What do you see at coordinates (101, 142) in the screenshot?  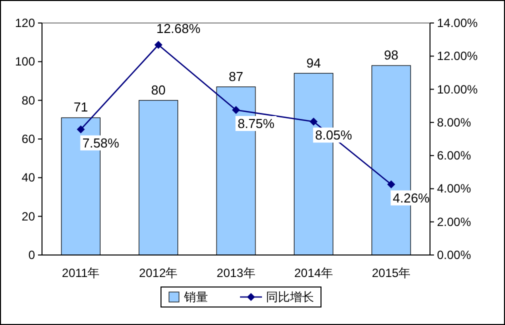 I see `data-label: 7.58%` at bounding box center [101, 142].